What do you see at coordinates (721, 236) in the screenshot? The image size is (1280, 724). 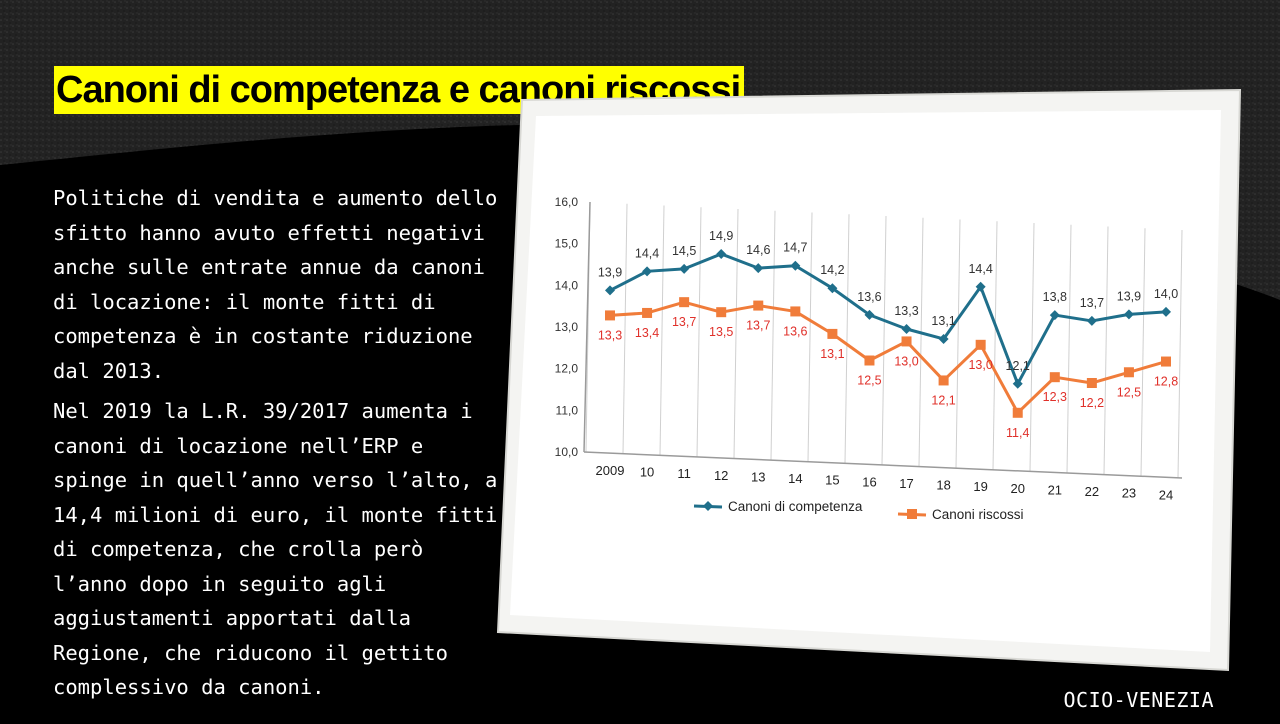 I see `data-label-competenza: 14,9` at bounding box center [721, 236].